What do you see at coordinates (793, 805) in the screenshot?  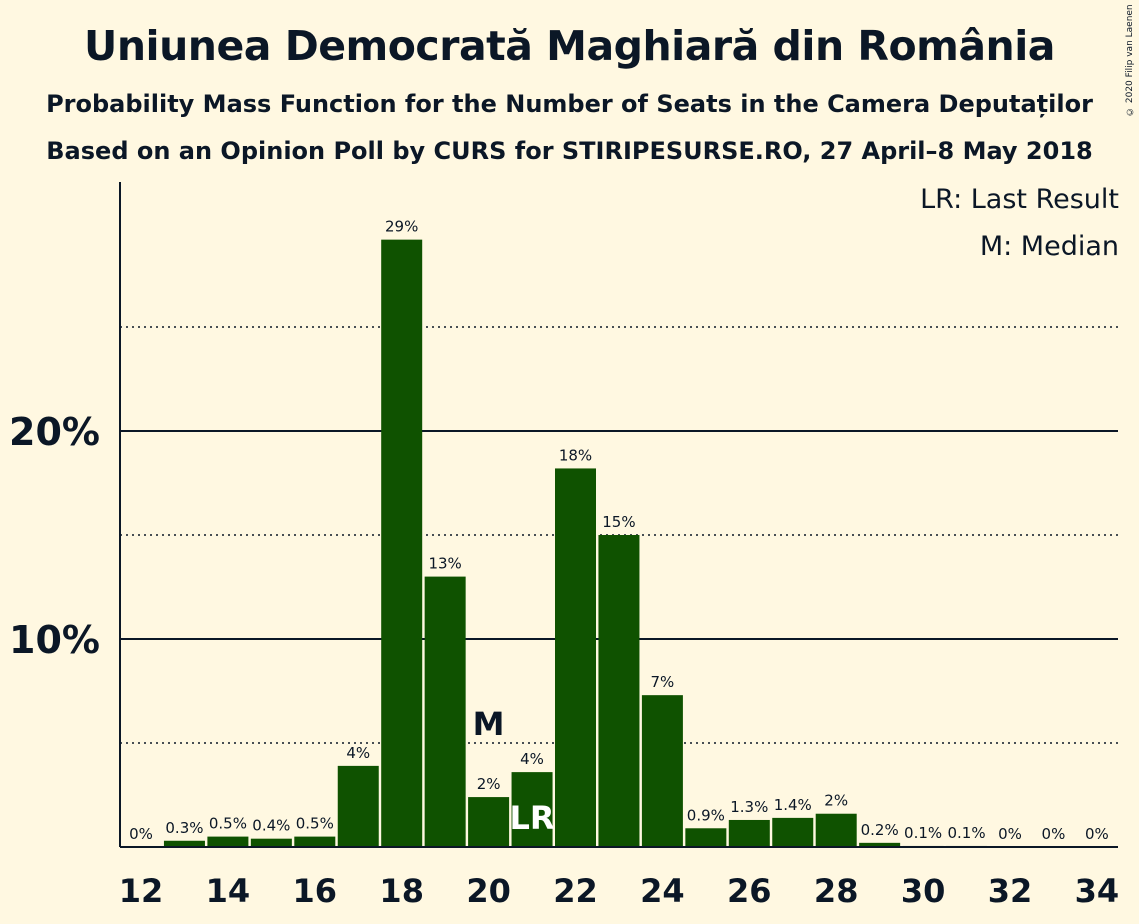 I see `data-label-27: 1.4%` at bounding box center [793, 805].